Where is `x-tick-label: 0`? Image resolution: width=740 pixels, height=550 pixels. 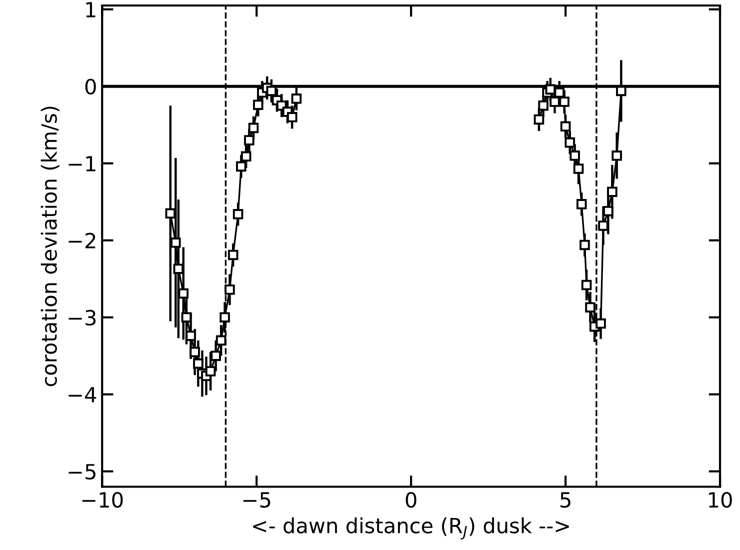 x-tick-label: 0 is located at coordinates (411, 500).